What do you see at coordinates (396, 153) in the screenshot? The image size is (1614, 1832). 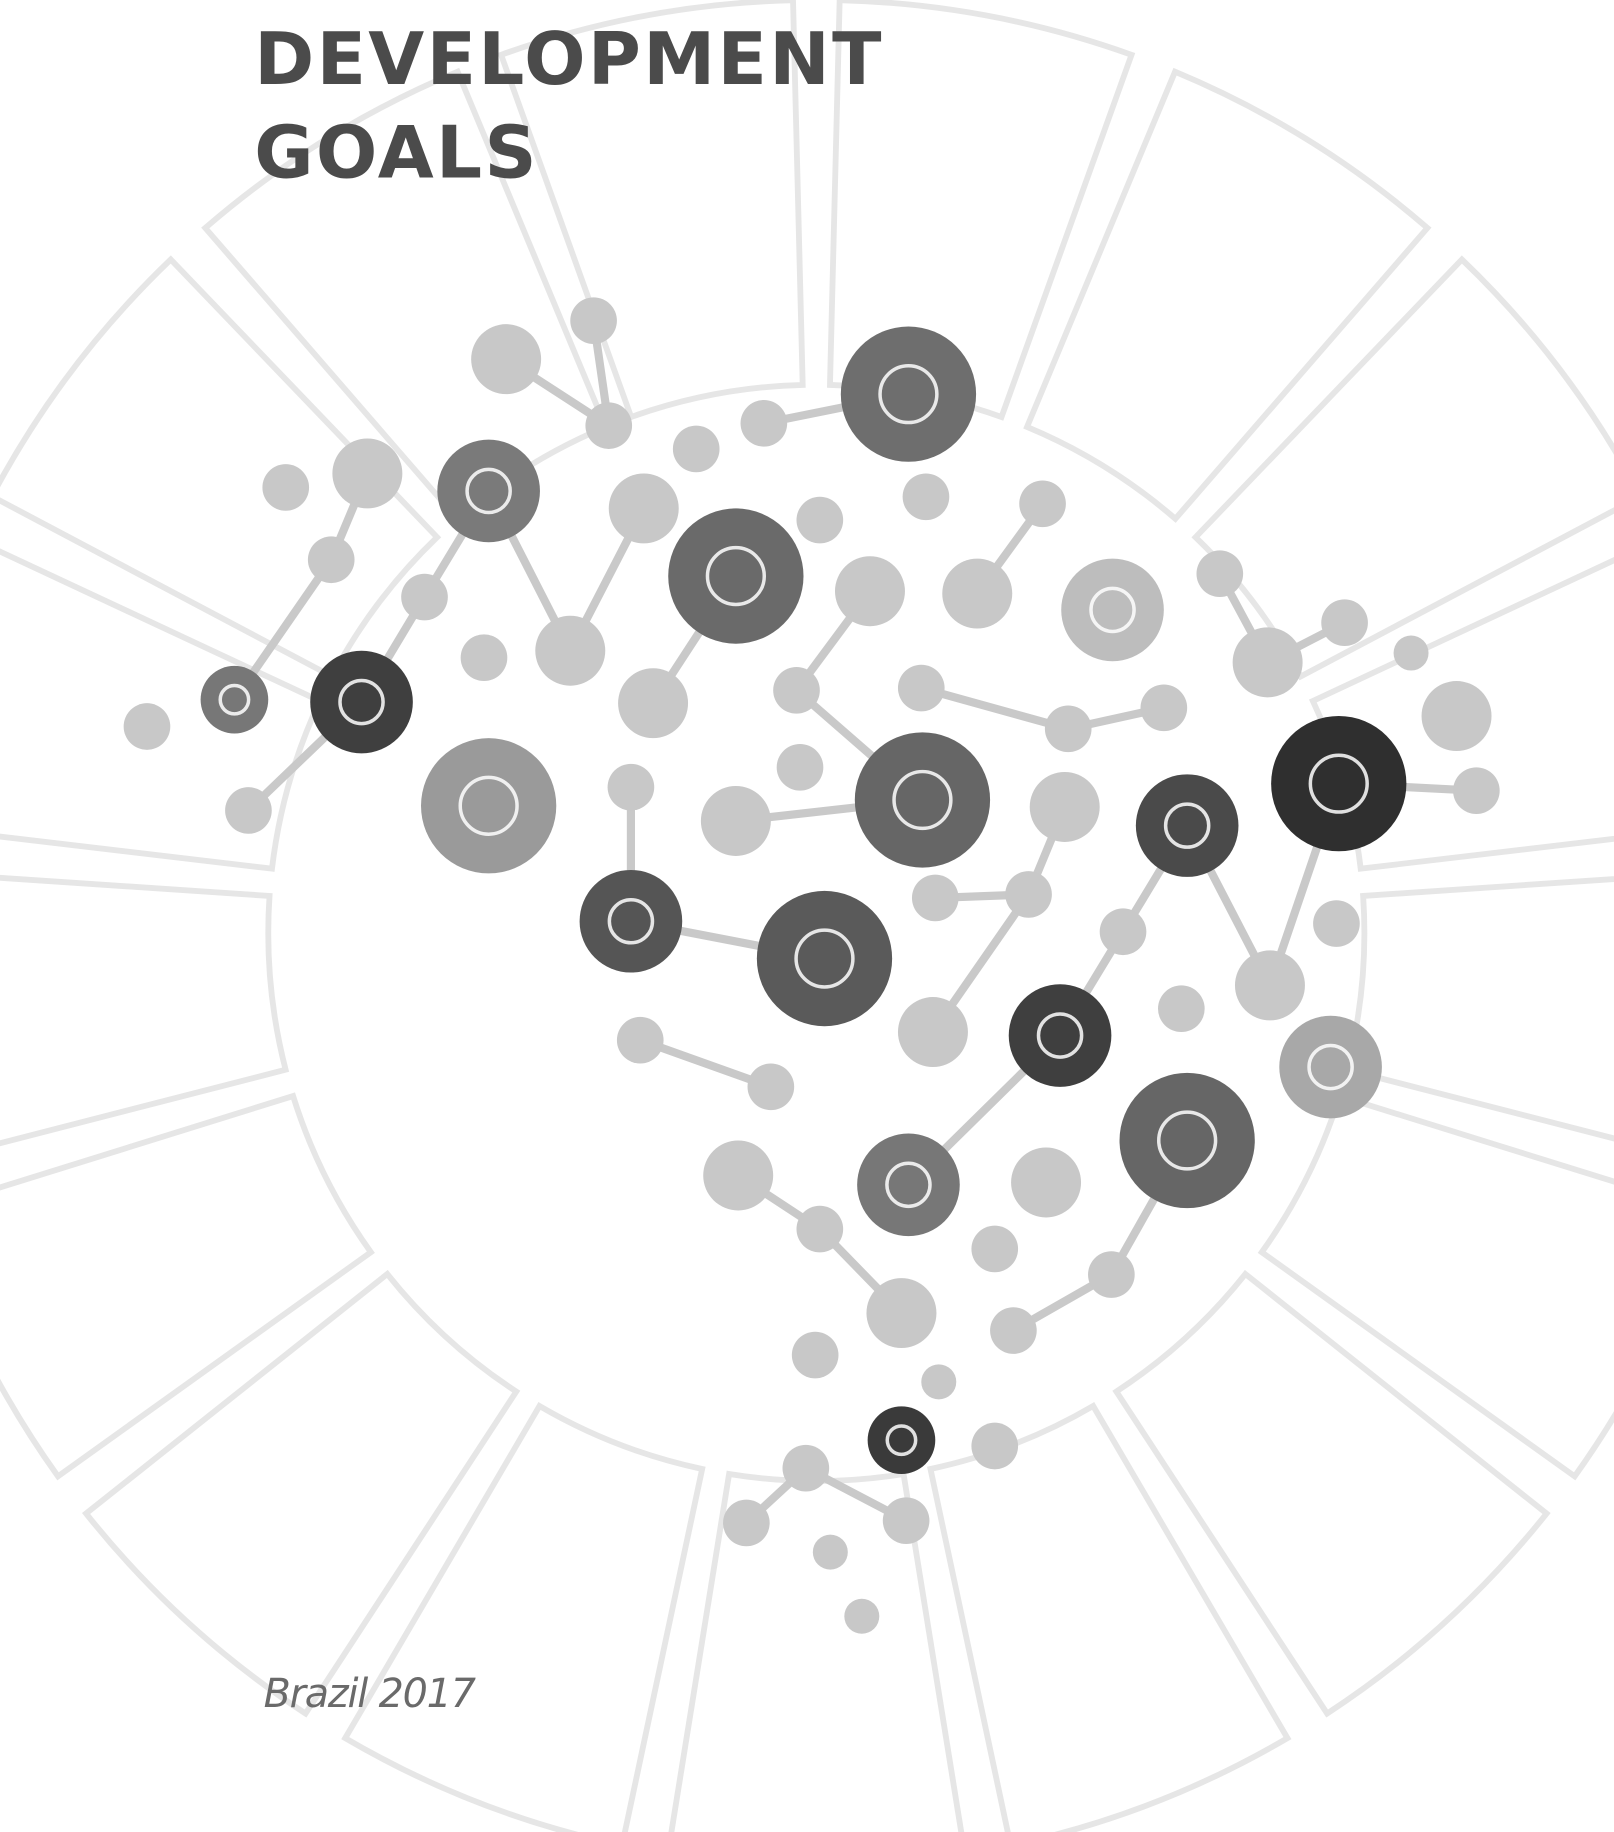 I see `title-line: GOALS` at bounding box center [396, 153].